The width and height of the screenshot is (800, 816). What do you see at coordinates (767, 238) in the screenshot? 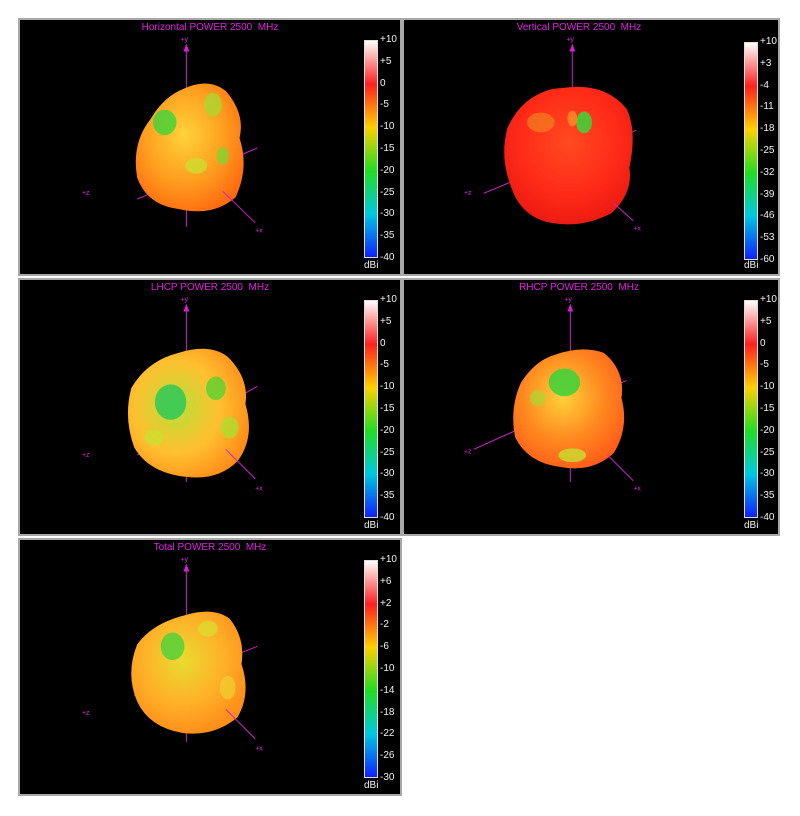
I see `colorbar-tick-label: -53` at bounding box center [767, 238].